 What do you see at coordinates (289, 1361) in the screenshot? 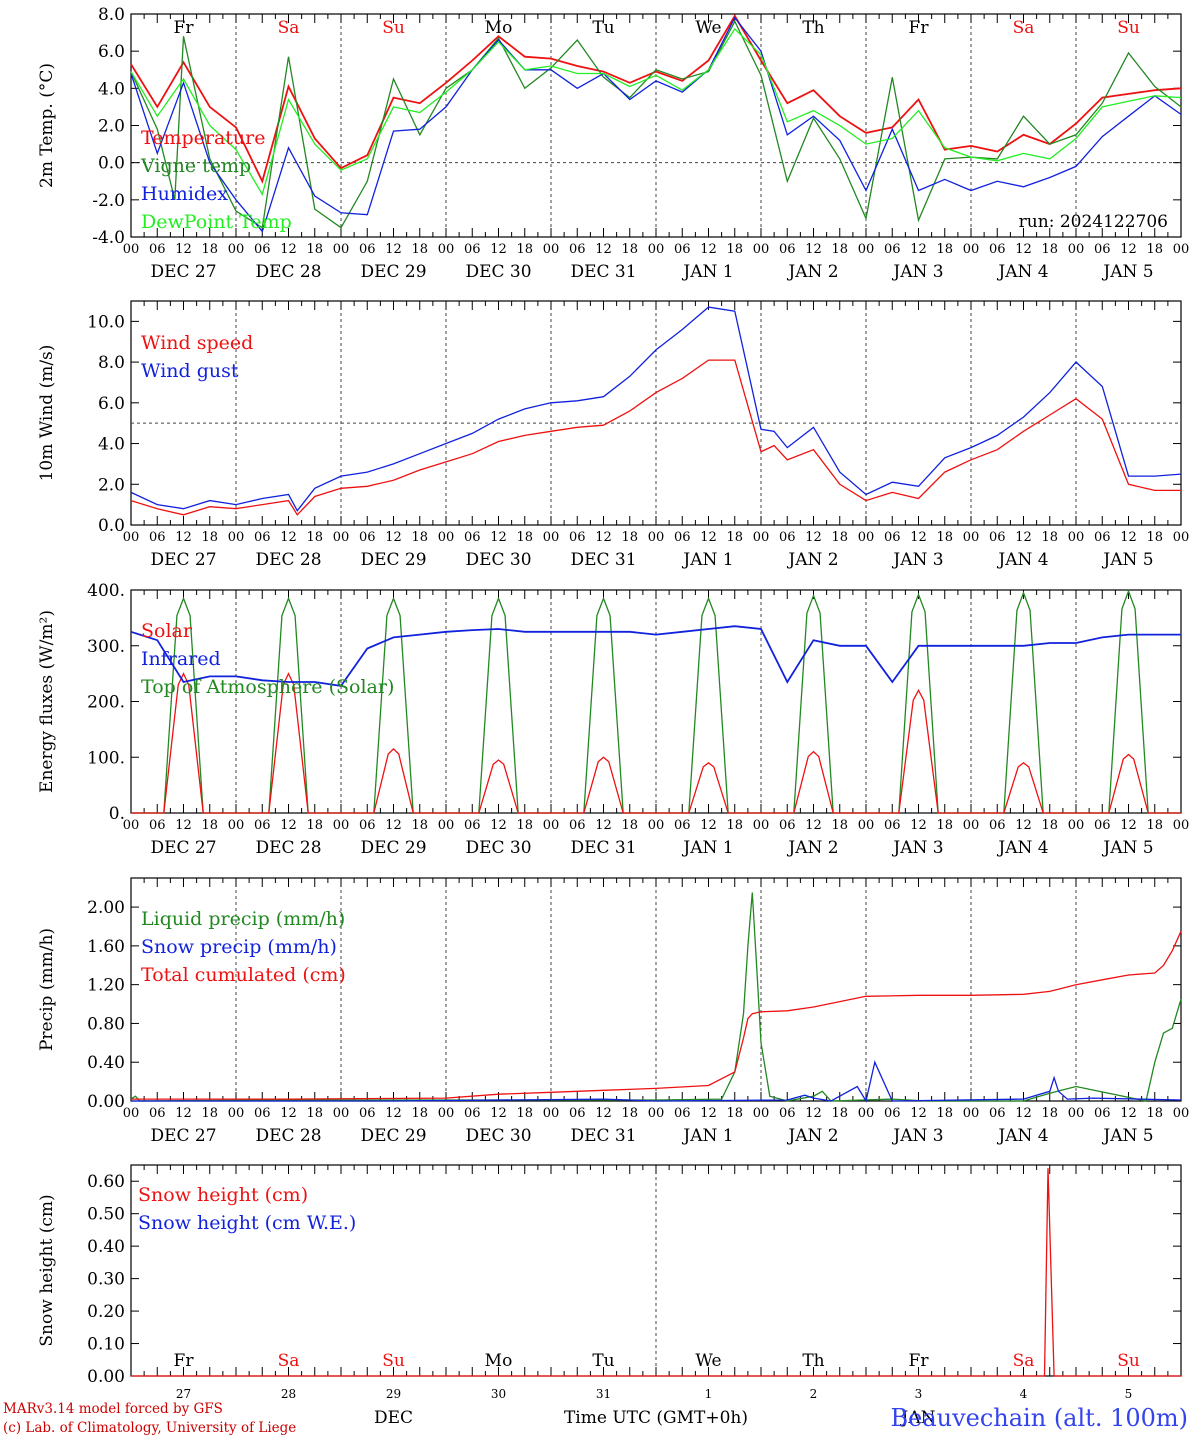
I see `day-name: Sa` at bounding box center [289, 1361].